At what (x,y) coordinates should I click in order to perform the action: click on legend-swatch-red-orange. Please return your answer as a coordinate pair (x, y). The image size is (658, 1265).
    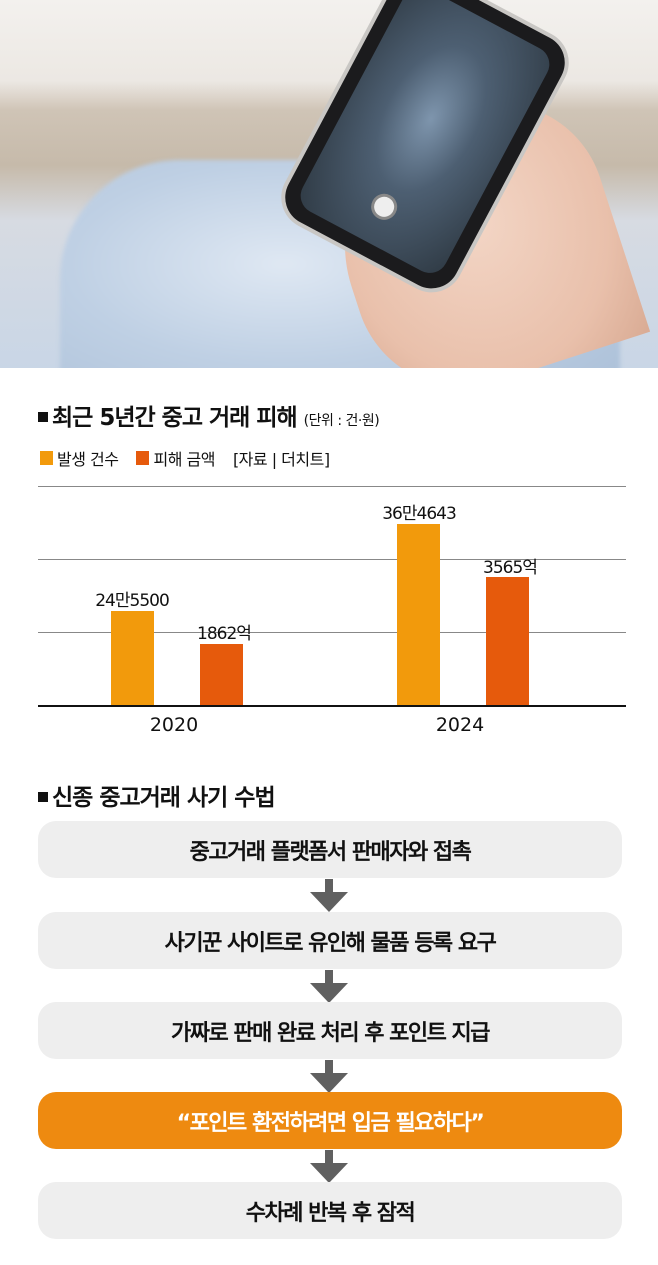
    Looking at the image, I should click on (143, 458).